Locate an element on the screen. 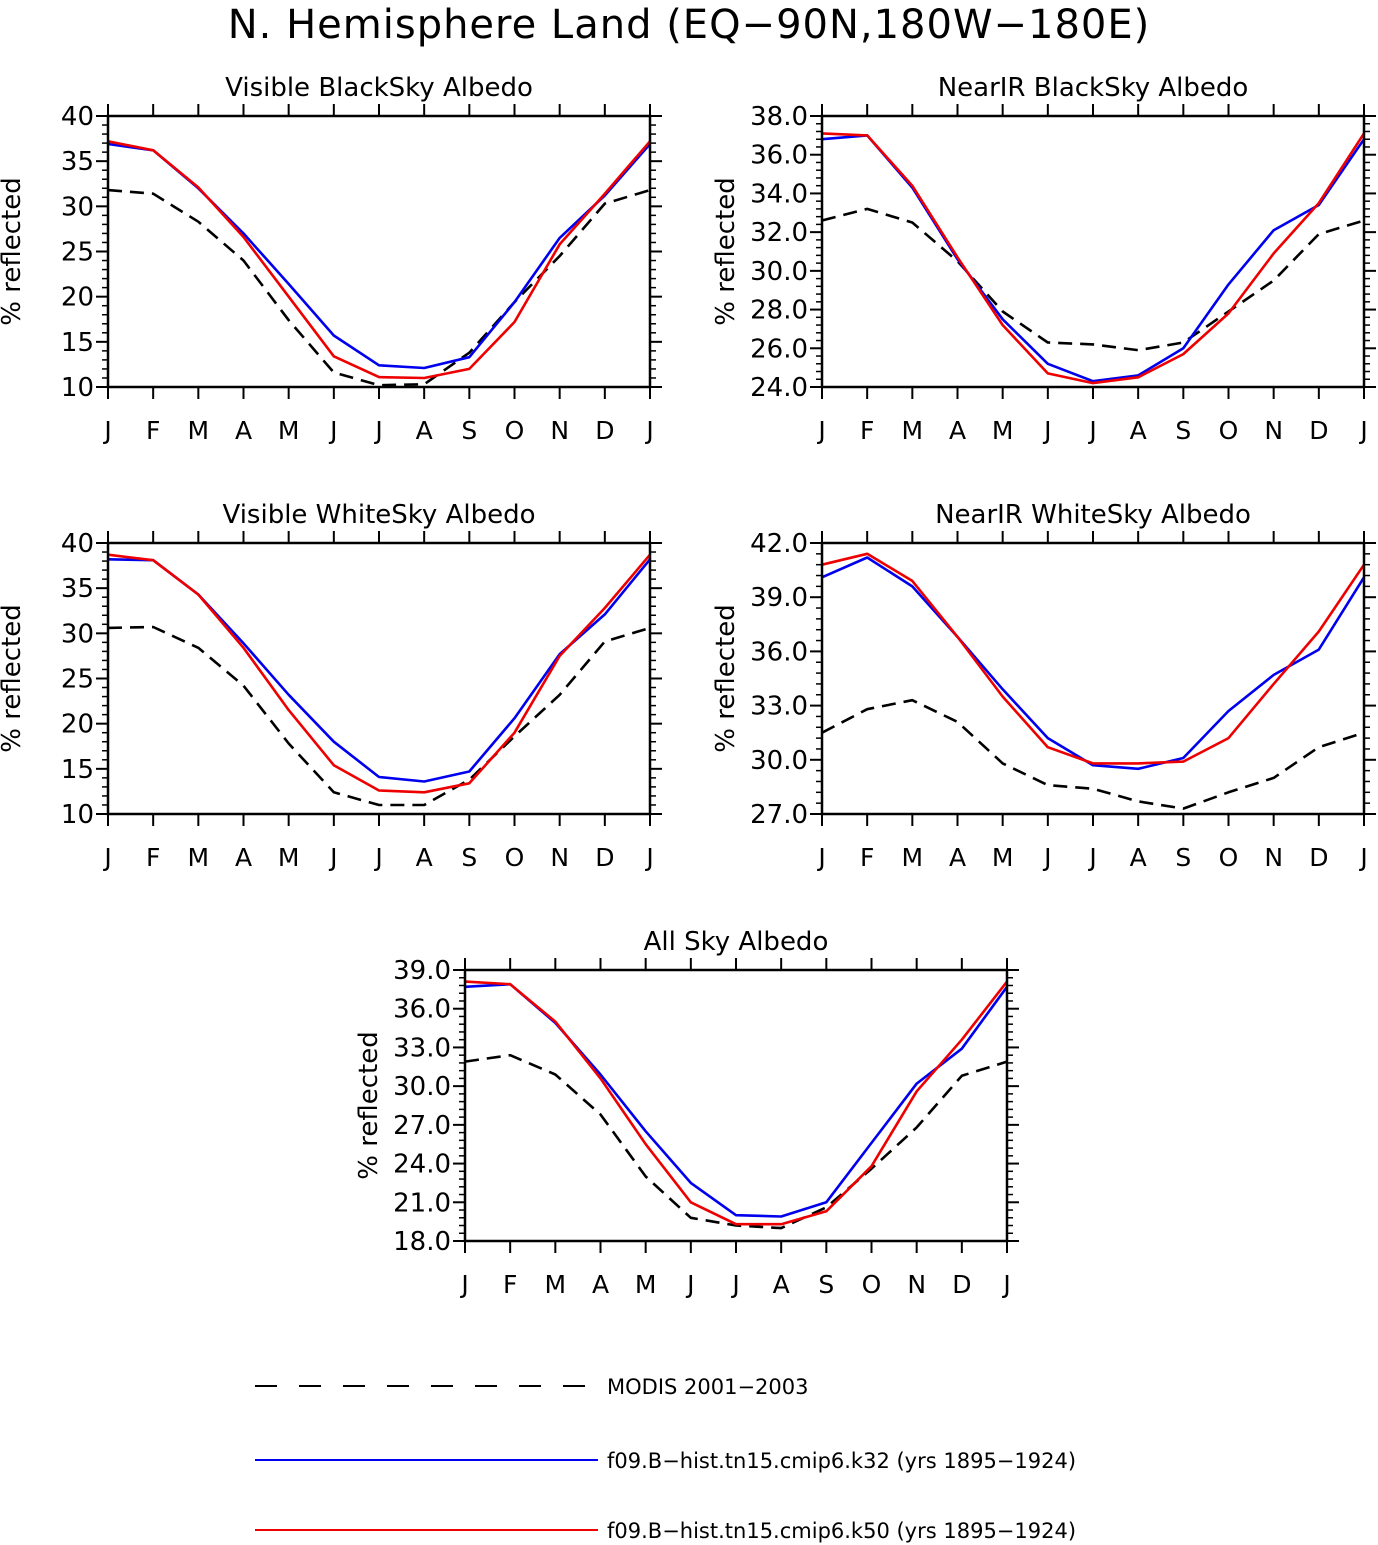 This screenshot has width=1378, height=1545. series-line-k50 is located at coordinates (1093, 258).